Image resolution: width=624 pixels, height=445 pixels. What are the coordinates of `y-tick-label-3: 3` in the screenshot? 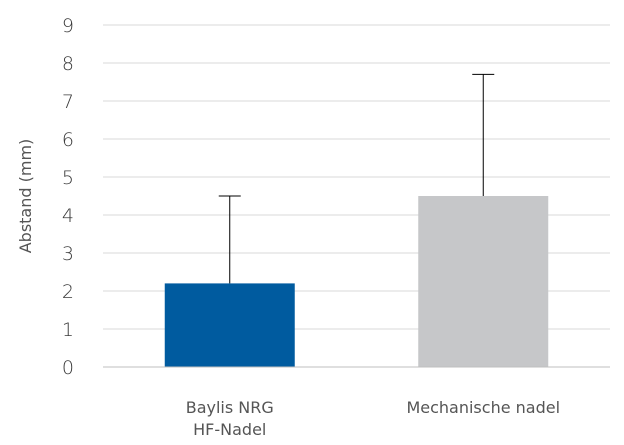 It's located at (68, 254).